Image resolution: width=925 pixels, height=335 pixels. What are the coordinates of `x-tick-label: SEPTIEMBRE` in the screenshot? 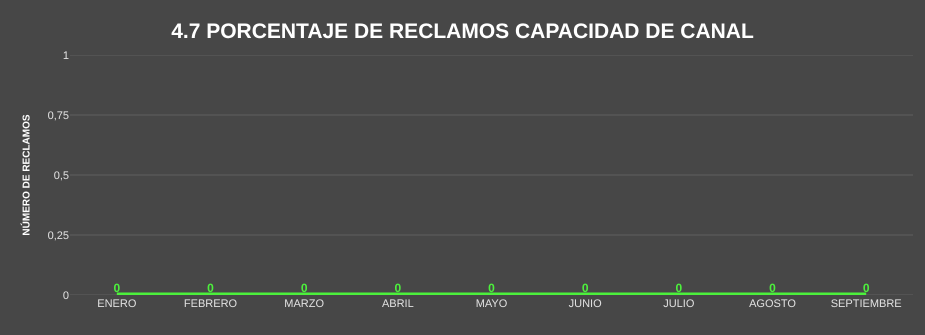 It's located at (866, 304).